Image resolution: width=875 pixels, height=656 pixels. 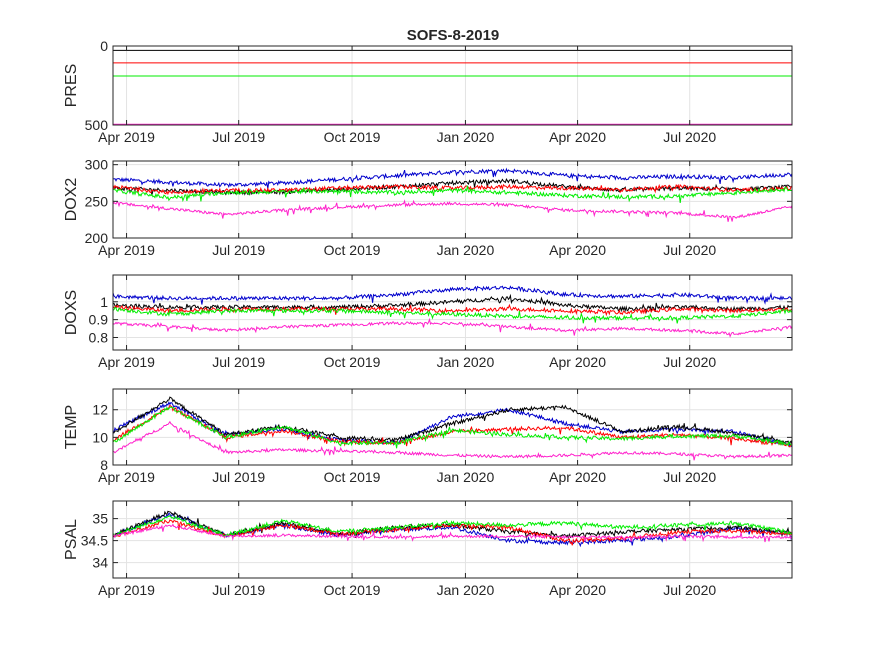 What do you see at coordinates (99, 320) in the screenshot?
I see `y-tick-label: 0.9` at bounding box center [99, 320].